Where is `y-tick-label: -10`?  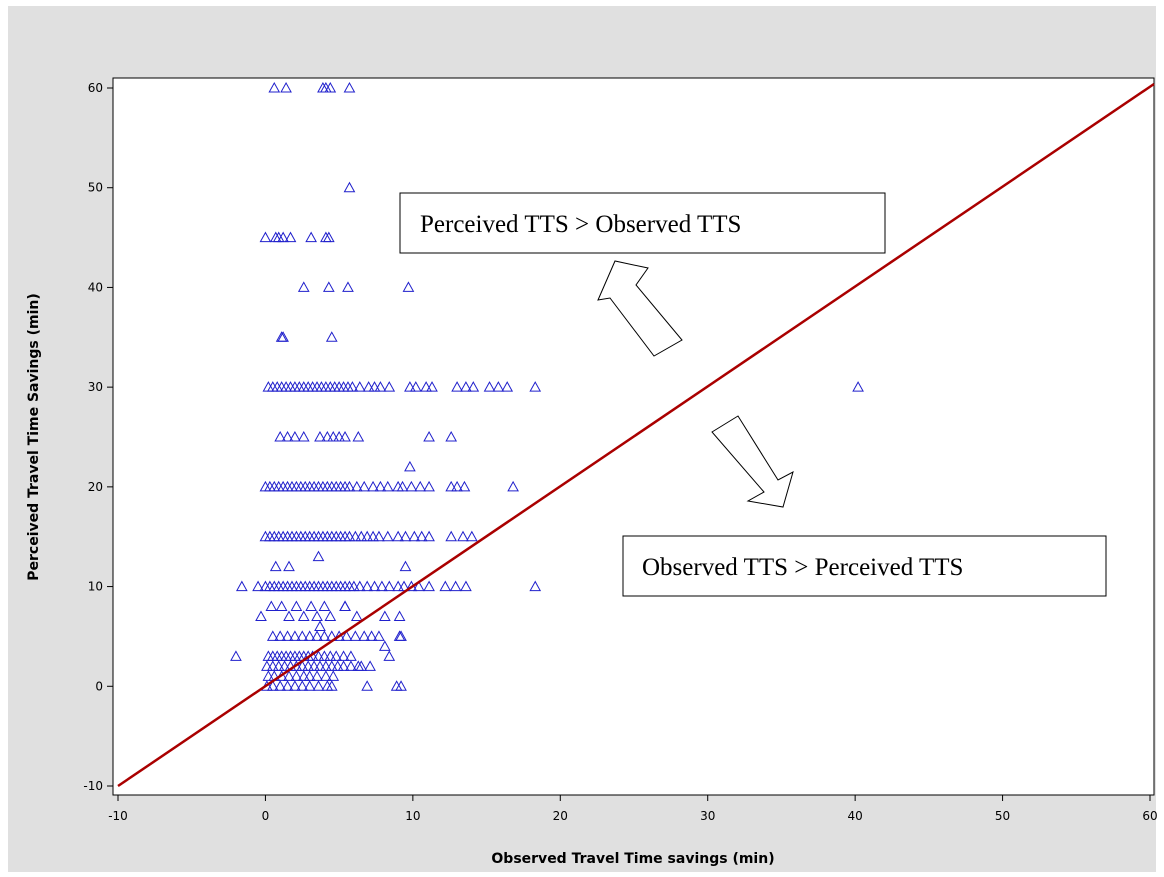
y-tick-label: -10 is located at coordinates (93, 786).